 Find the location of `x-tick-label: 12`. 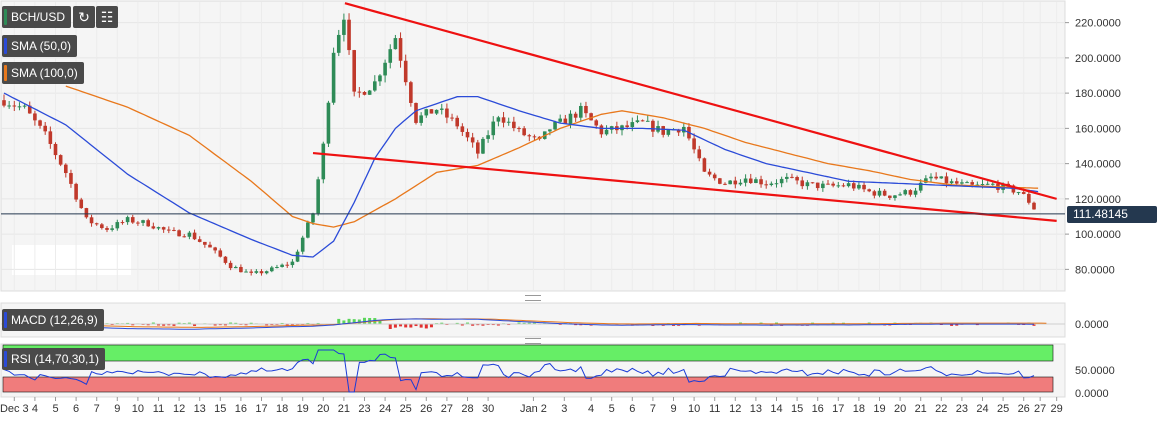

x-tick-label: 12 is located at coordinates (735, 409).